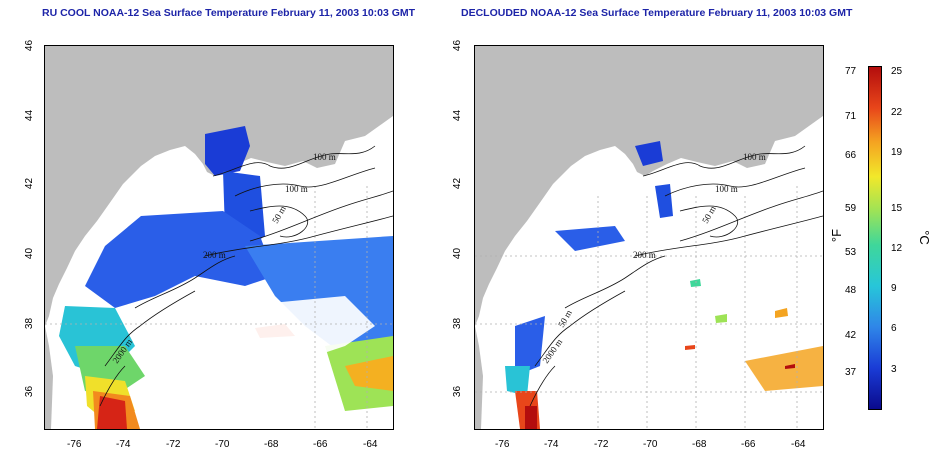 This screenshot has width=950, height=475. What do you see at coordinates (924, 237) in the screenshot?
I see `colorbar-celsius-label: °C` at bounding box center [924, 237].